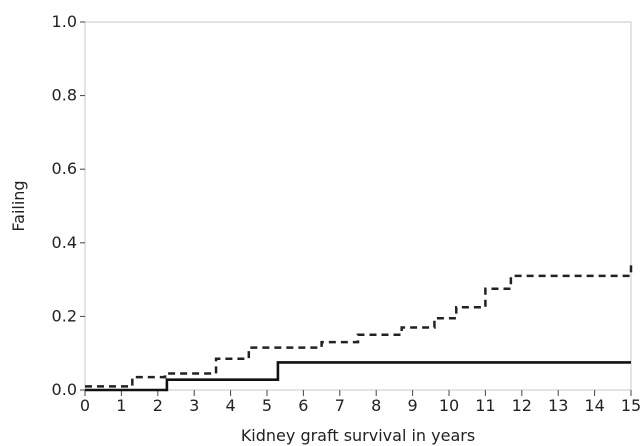  I want to click on x-axis: 0 1 2 3 4 5 6 7 8 9 10 11 12 13 14 15, so click(360, 402).